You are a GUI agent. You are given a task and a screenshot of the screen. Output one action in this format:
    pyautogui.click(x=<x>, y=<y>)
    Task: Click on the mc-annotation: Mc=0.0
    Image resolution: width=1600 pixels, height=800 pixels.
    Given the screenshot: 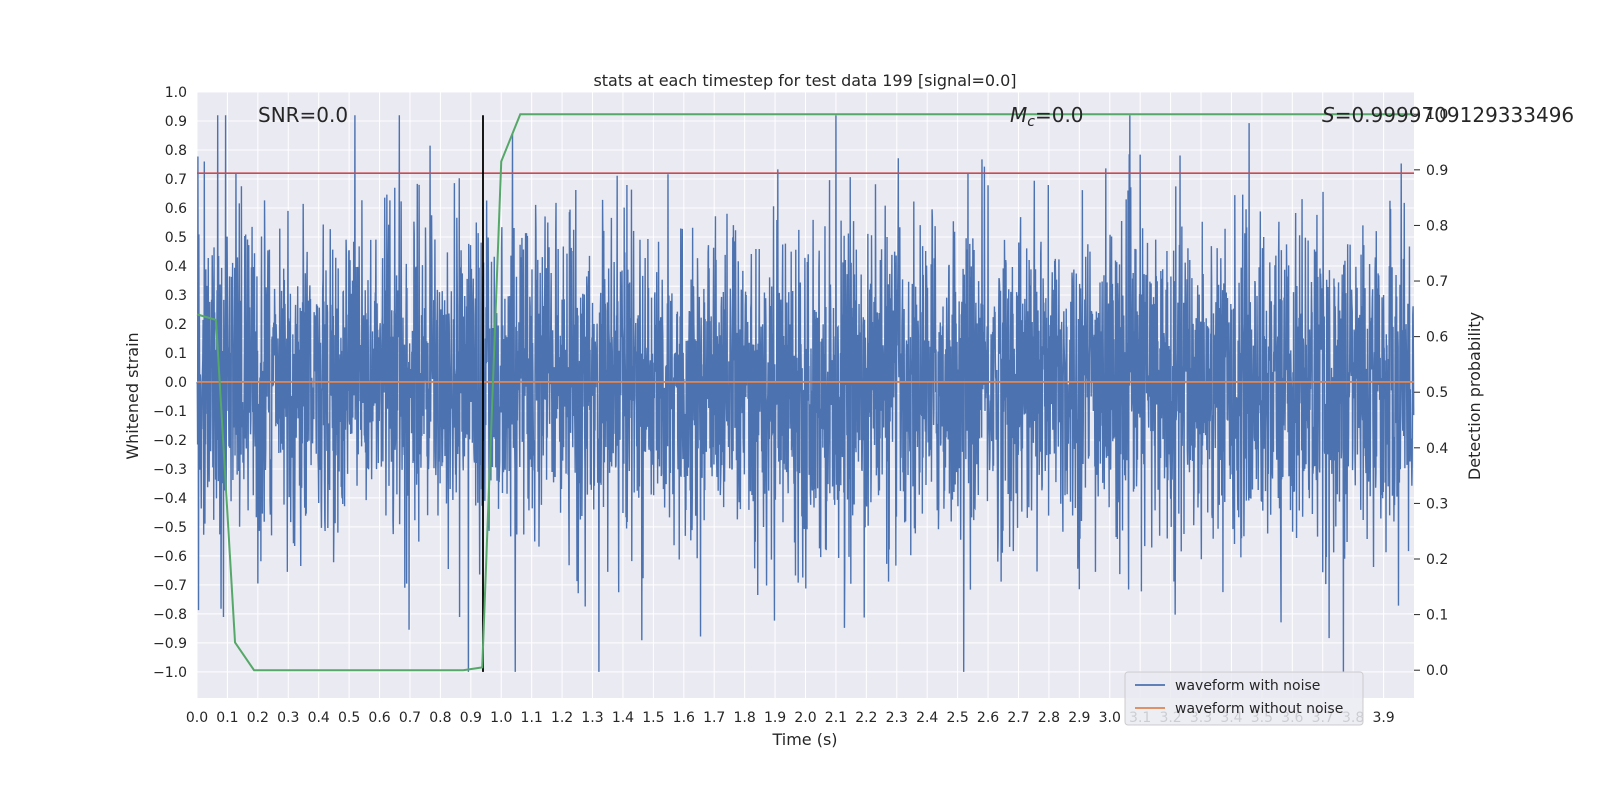 What is the action you would take?
    pyautogui.click(x=1047, y=116)
    